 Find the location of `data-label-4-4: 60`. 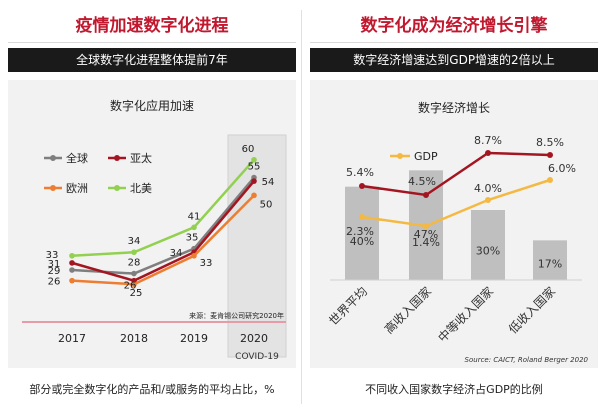

data-label-4-4: 60 is located at coordinates (248, 149).